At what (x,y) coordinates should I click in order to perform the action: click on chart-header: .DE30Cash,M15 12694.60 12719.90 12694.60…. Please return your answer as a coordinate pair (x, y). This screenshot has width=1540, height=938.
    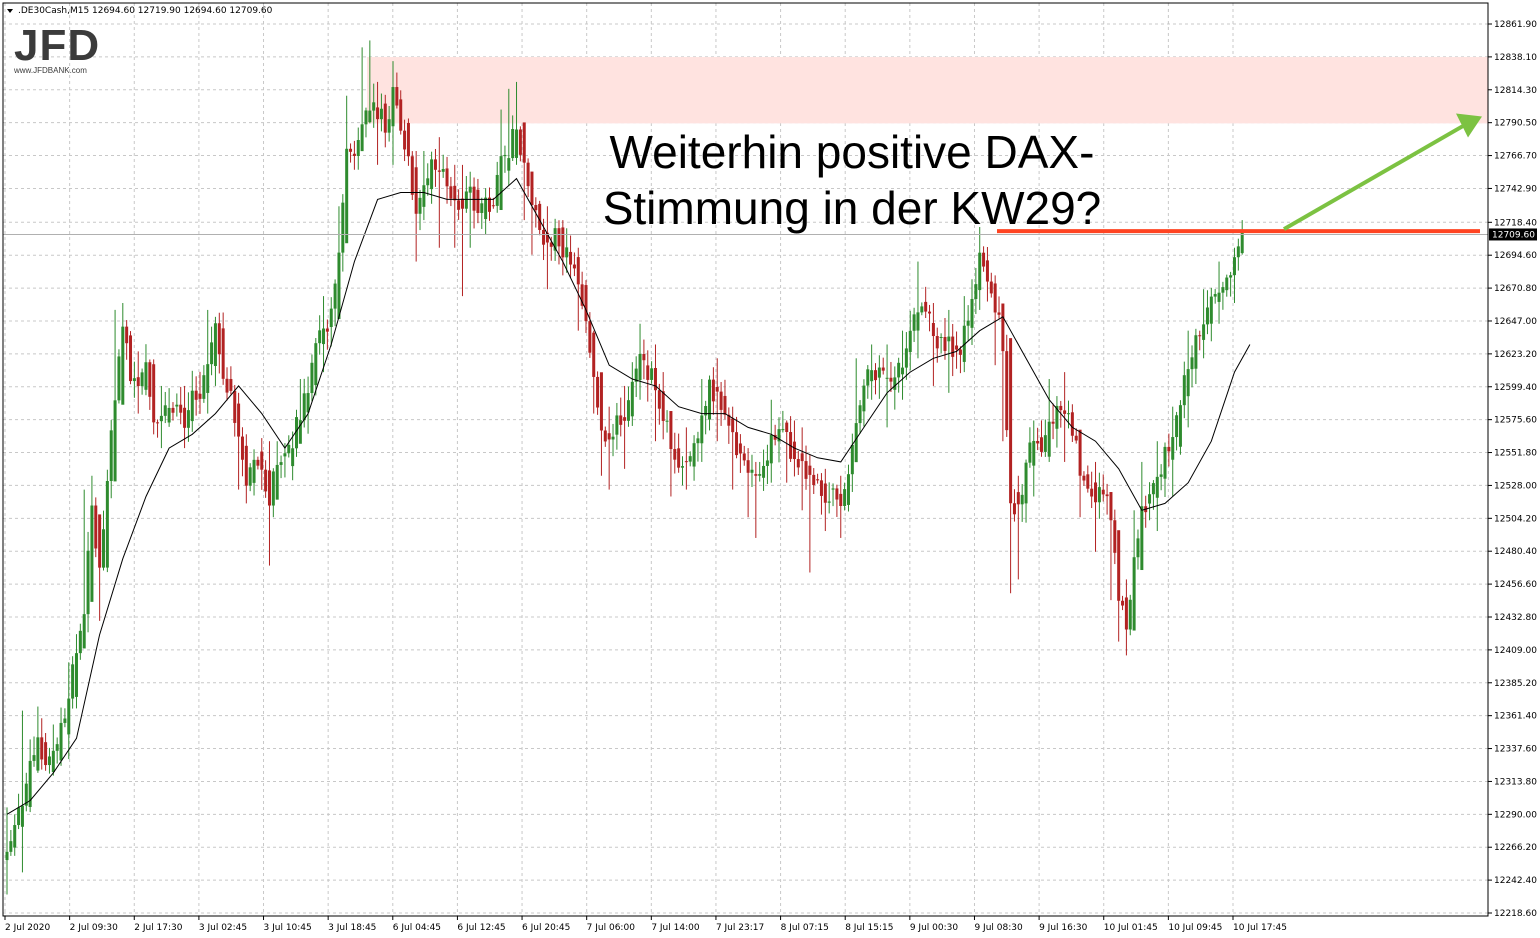
    Looking at the image, I should click on (140, 11).